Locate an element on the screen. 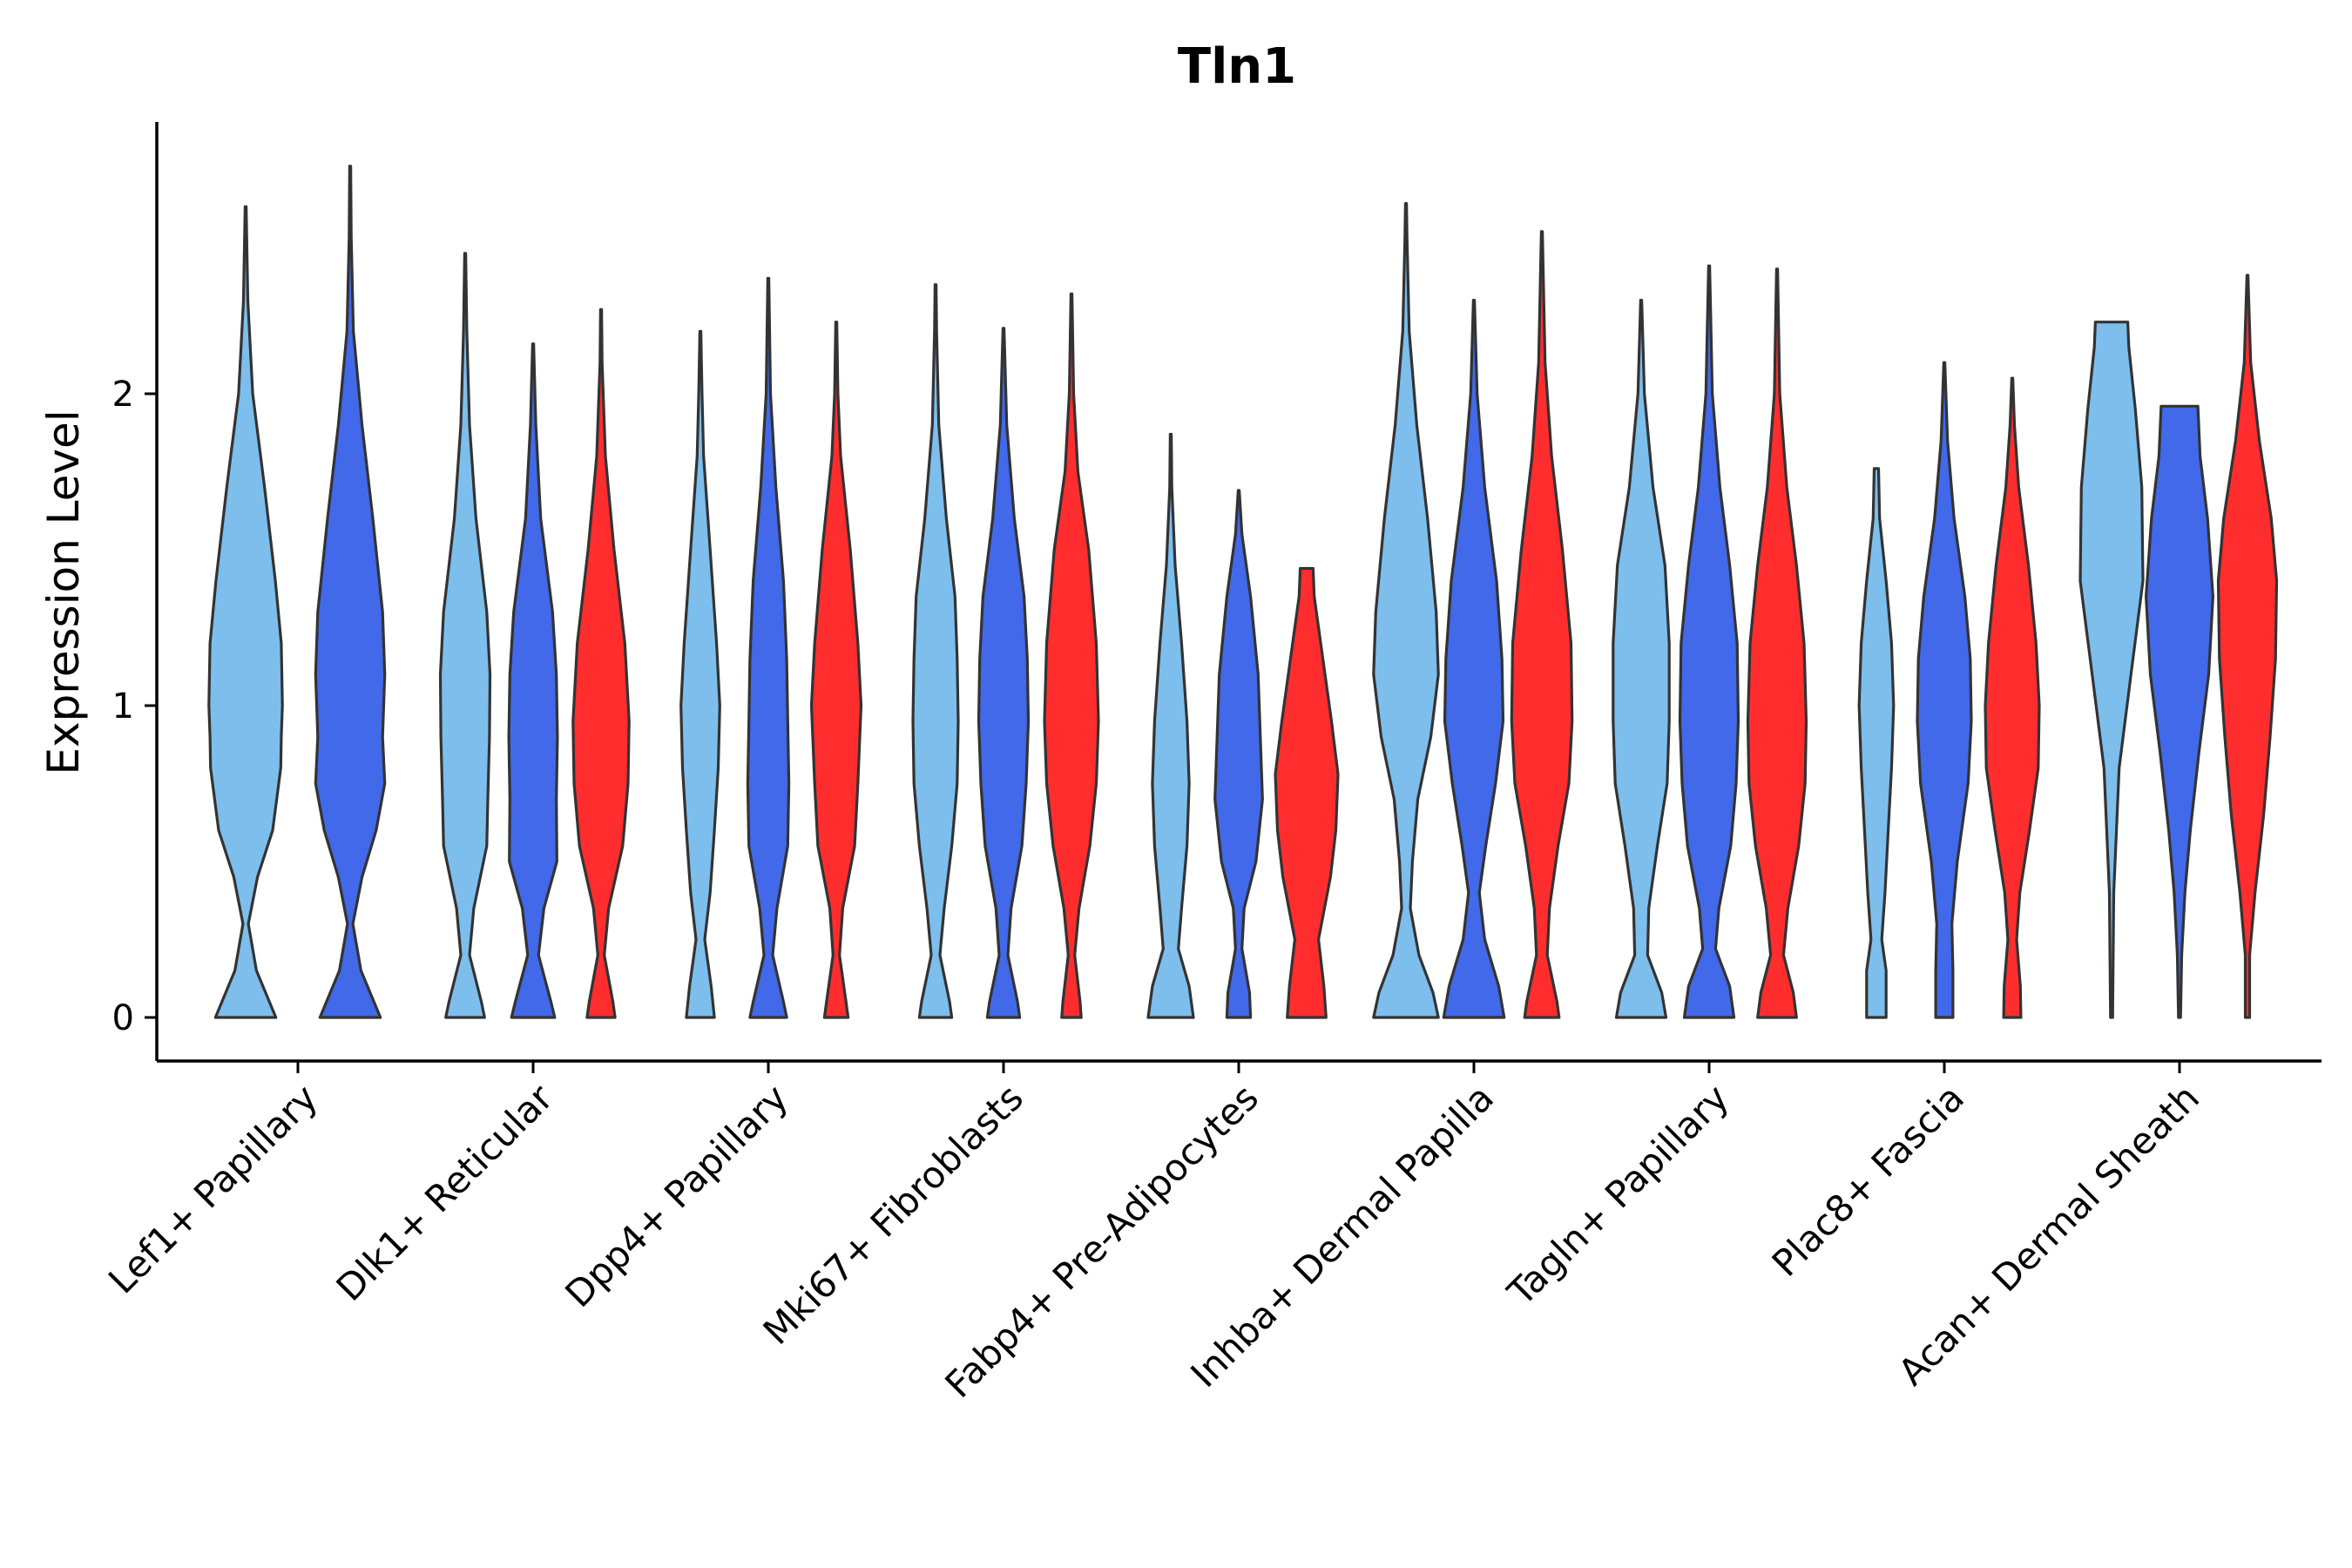  violin-6-group_c is located at coordinates (1542, 624).